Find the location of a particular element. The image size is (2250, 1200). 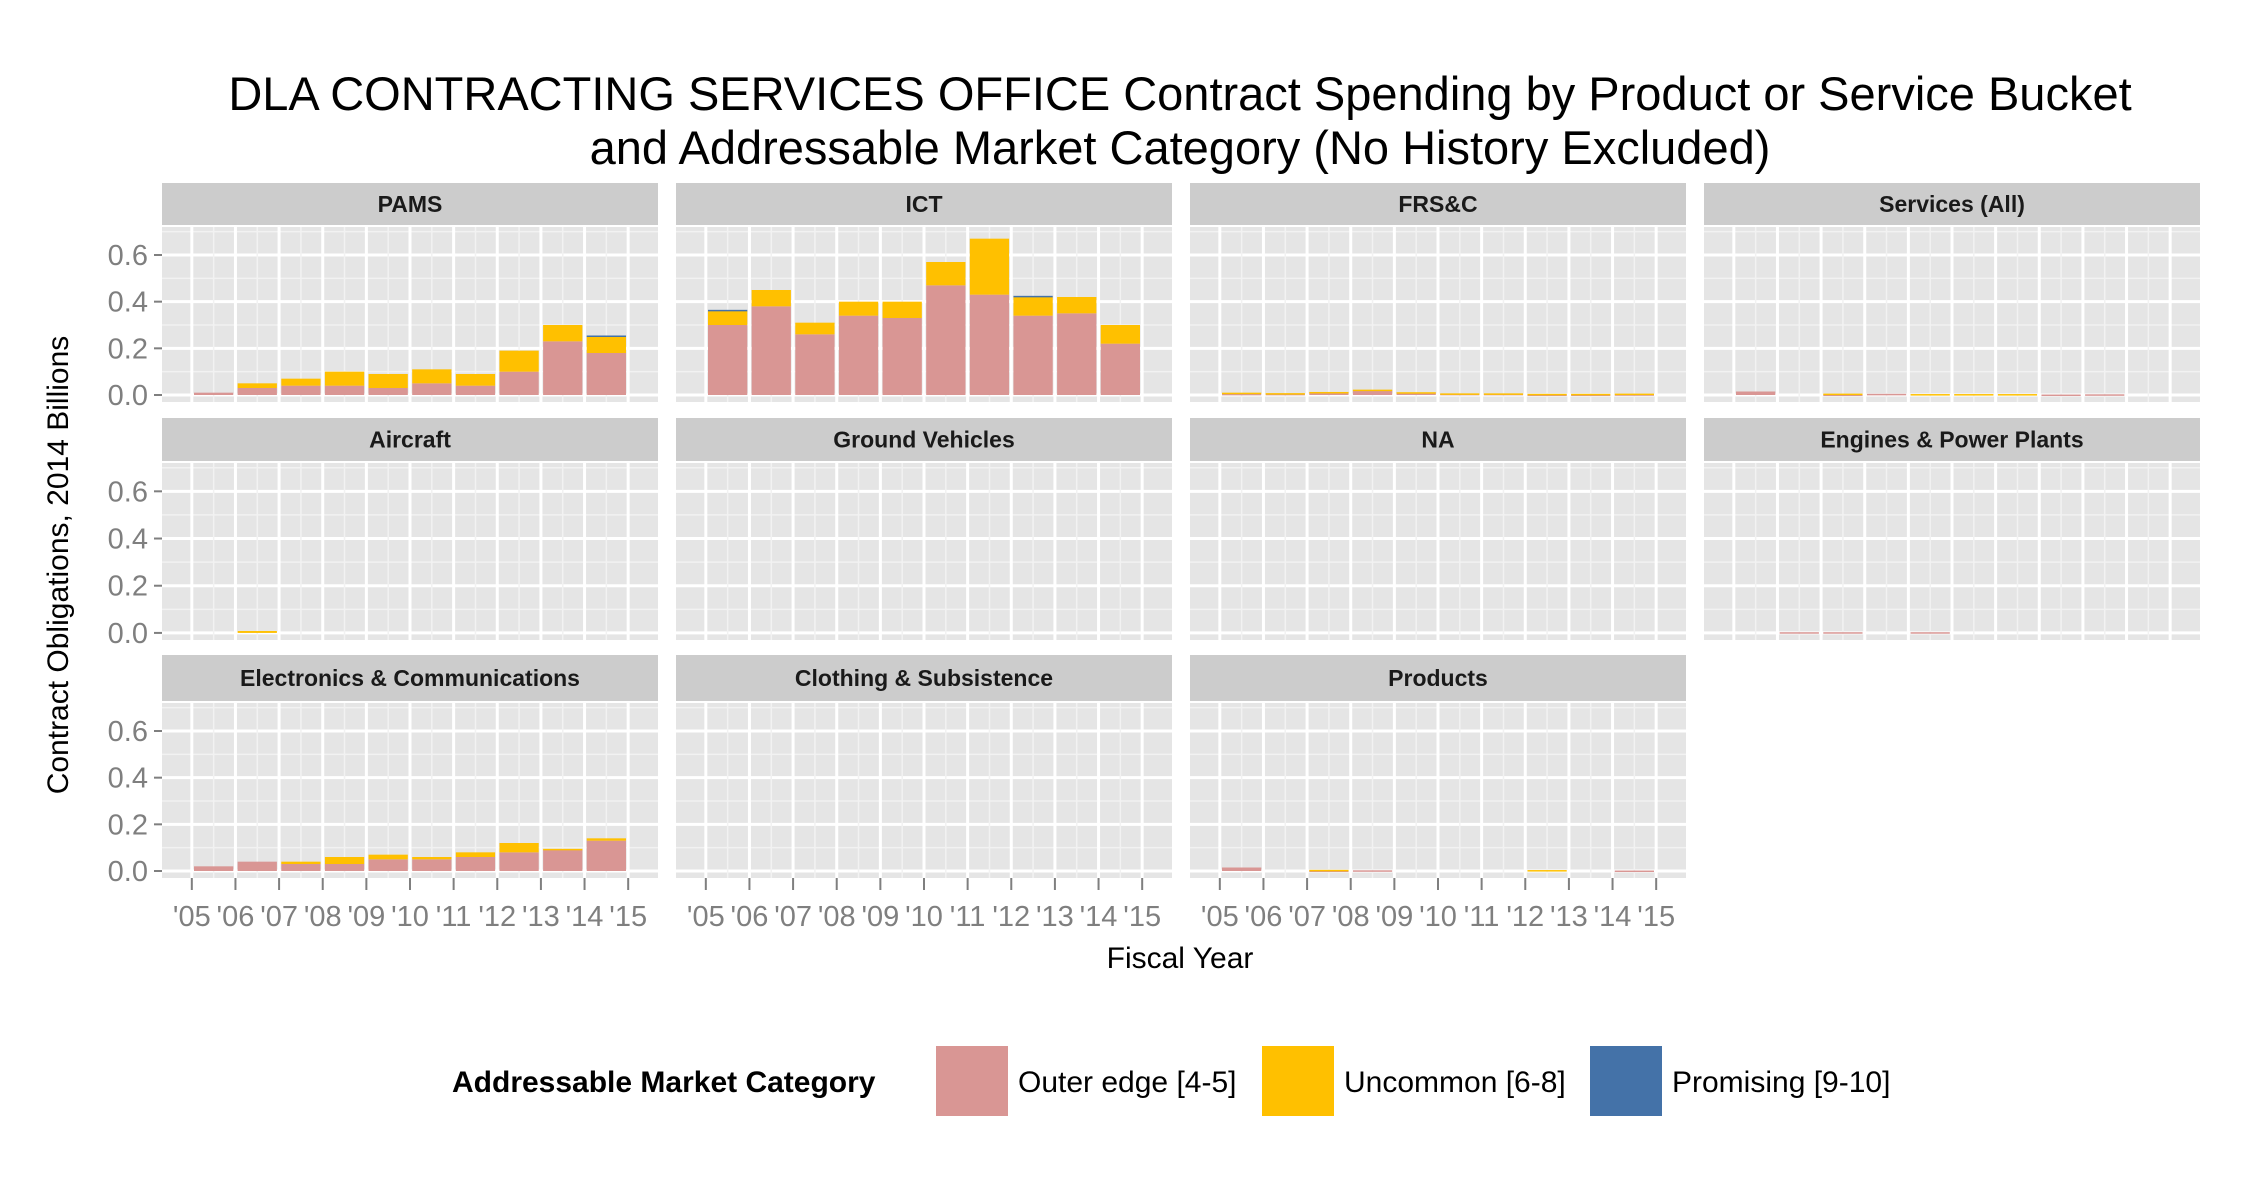

x-tick-label: '05 is located at coordinates (706, 917).